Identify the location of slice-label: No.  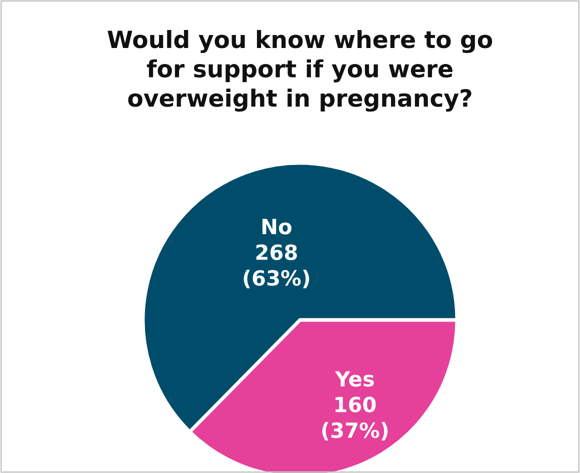
(277, 226).